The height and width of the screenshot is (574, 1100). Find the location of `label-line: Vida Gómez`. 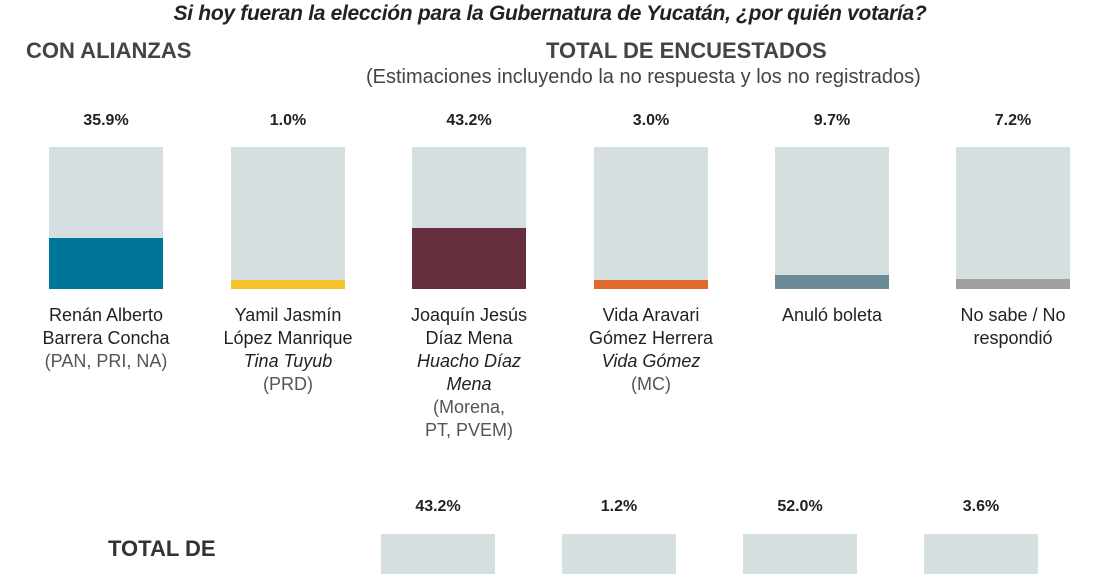

label-line: Vida Gómez is located at coordinates (651, 361).